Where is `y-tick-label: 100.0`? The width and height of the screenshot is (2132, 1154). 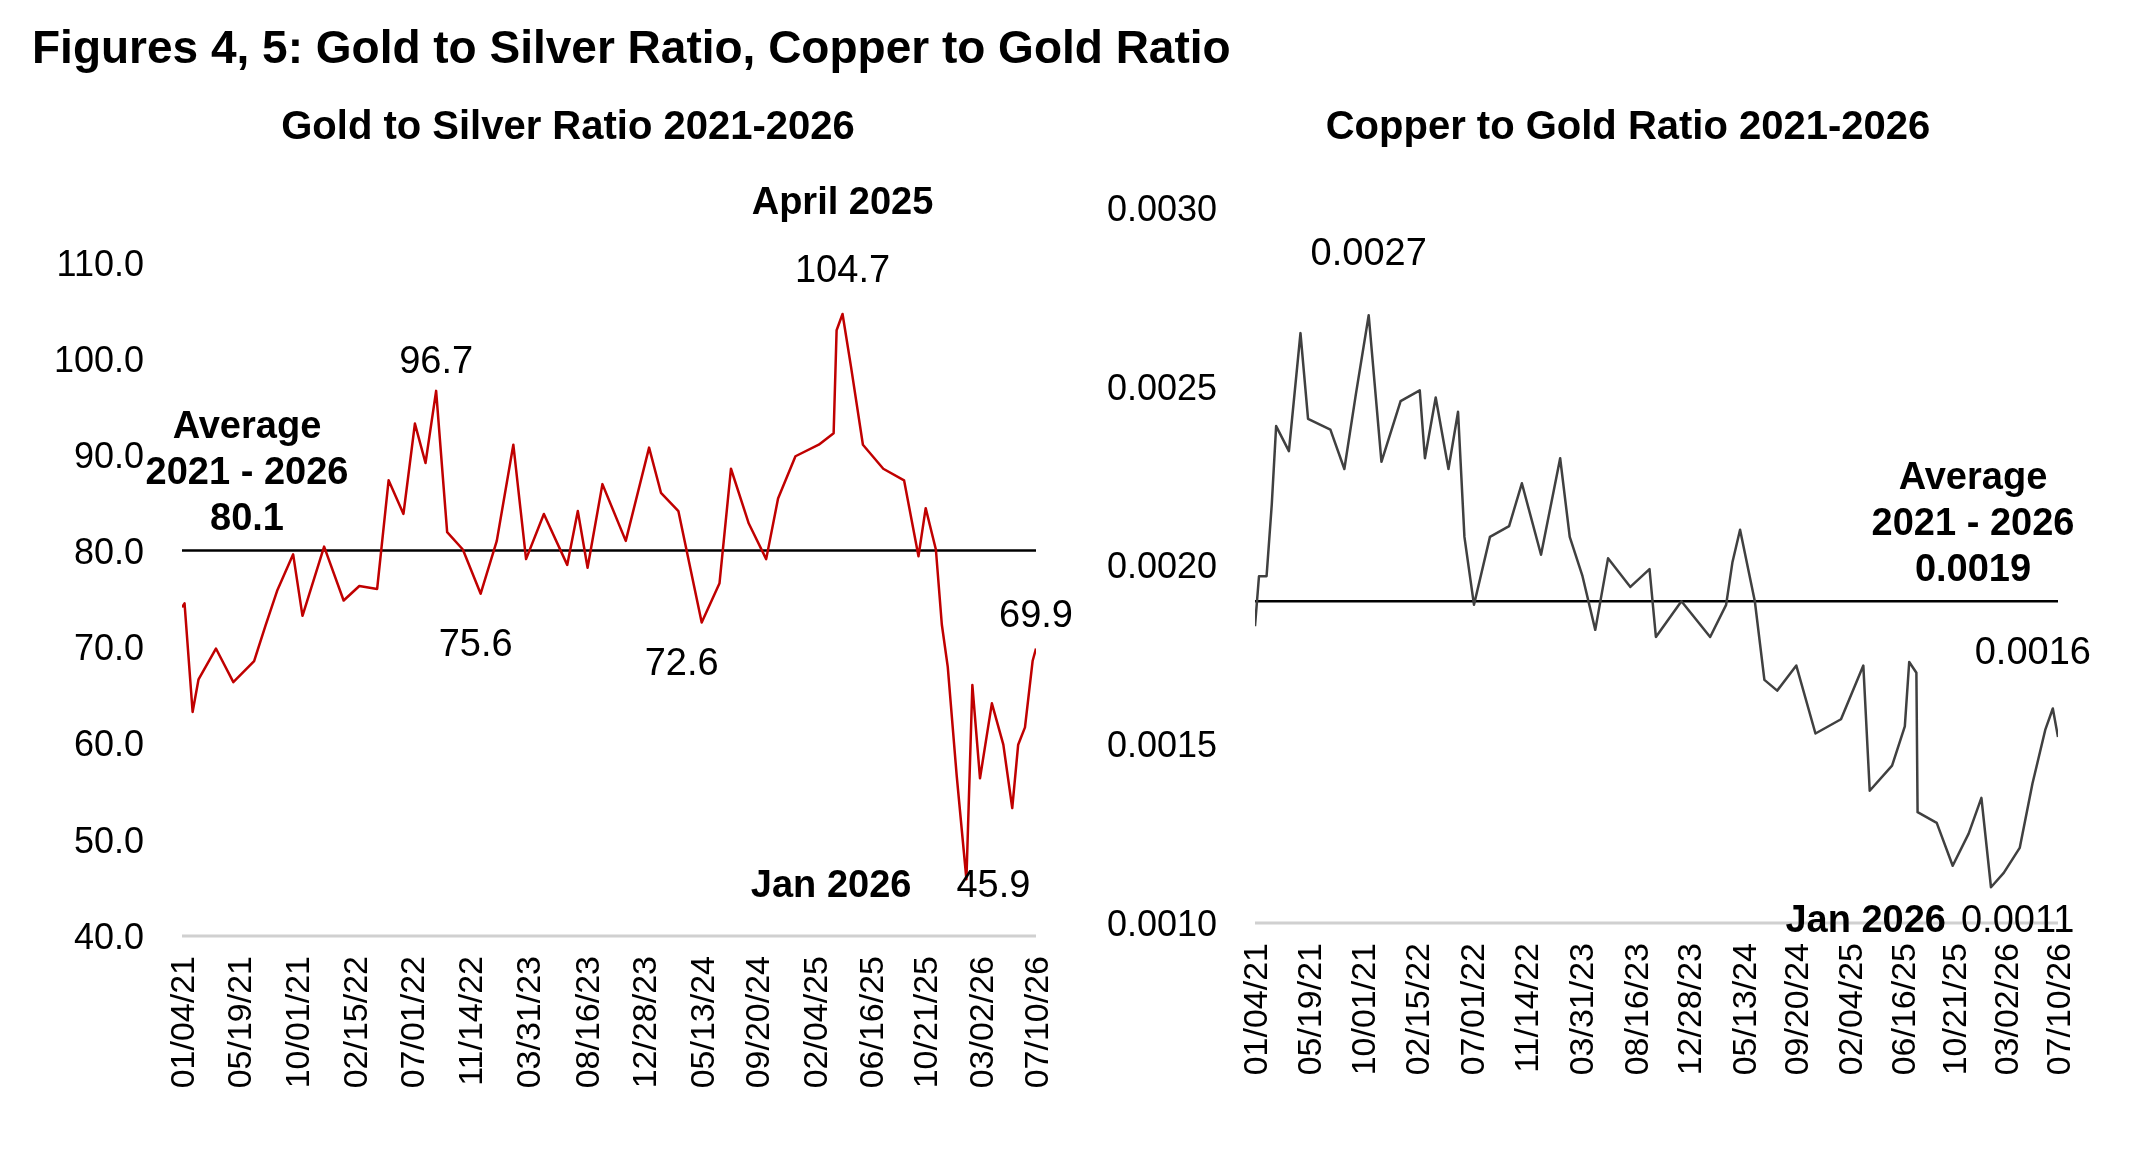 y-tick-label: 100.0 is located at coordinates (98, 359).